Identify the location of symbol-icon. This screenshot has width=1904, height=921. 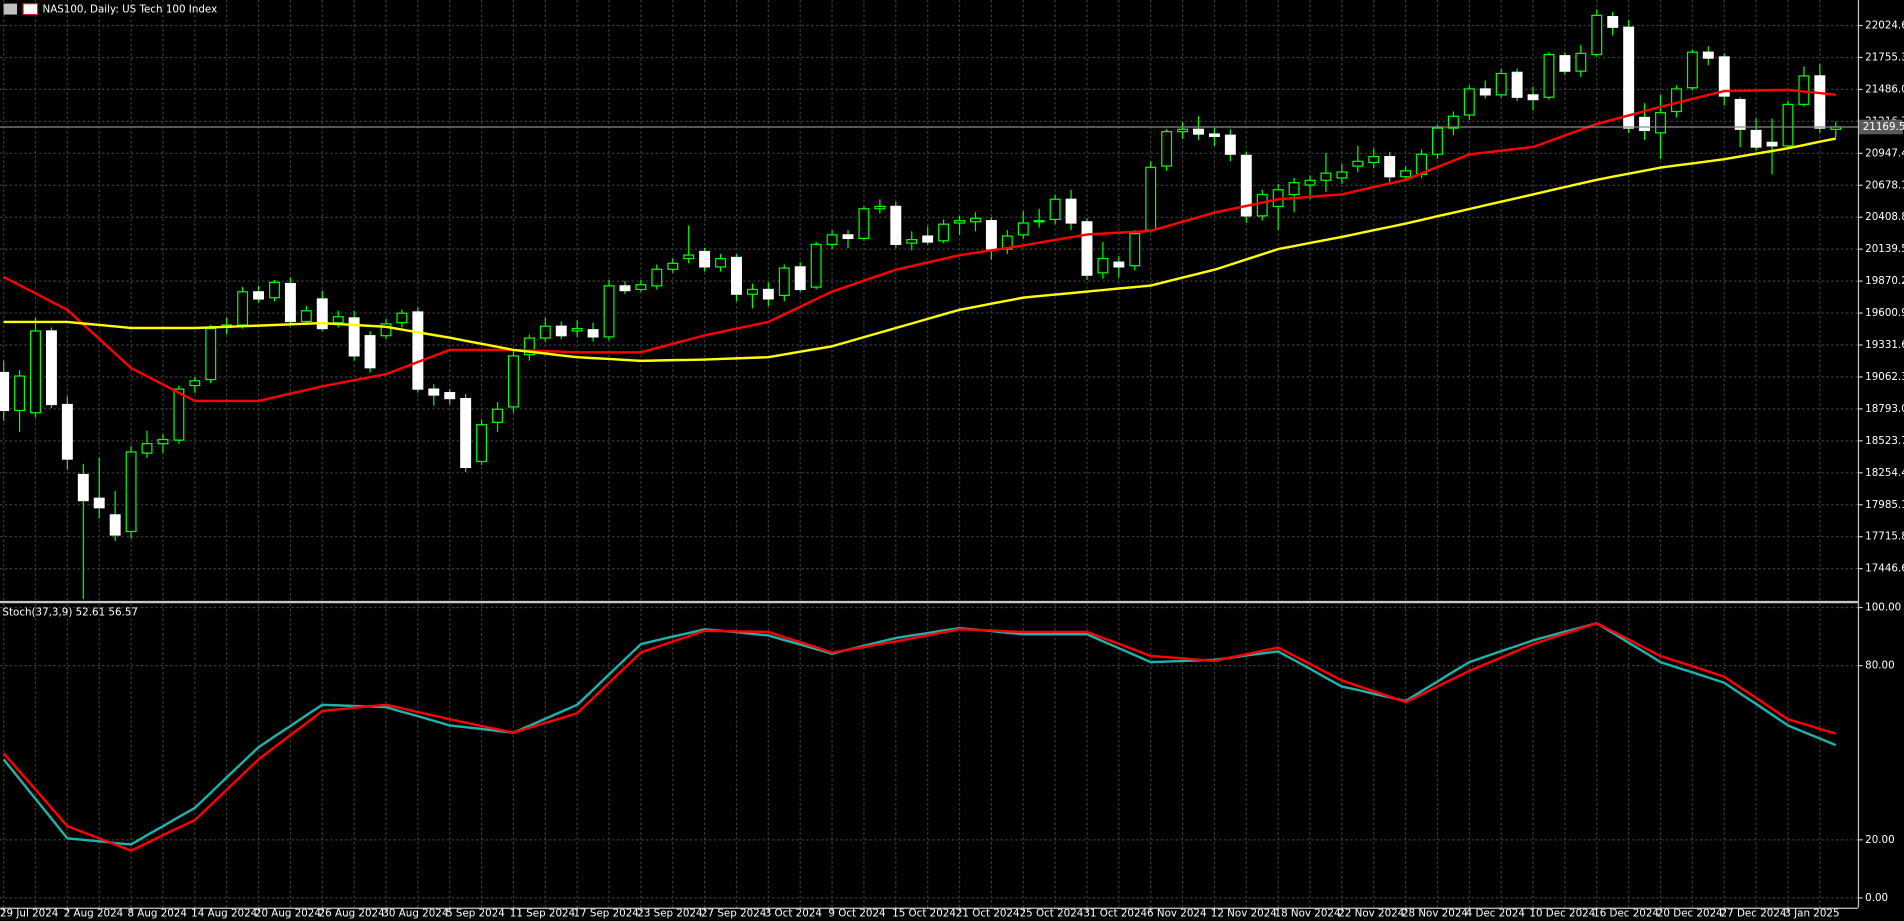
(30, 9).